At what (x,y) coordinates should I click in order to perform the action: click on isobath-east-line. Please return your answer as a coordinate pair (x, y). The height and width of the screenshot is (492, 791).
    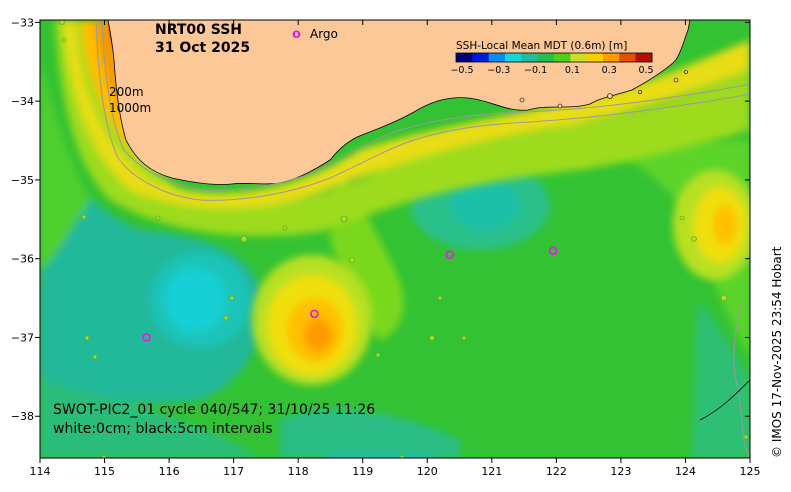
    Looking at the image, I should click on (741, 378).